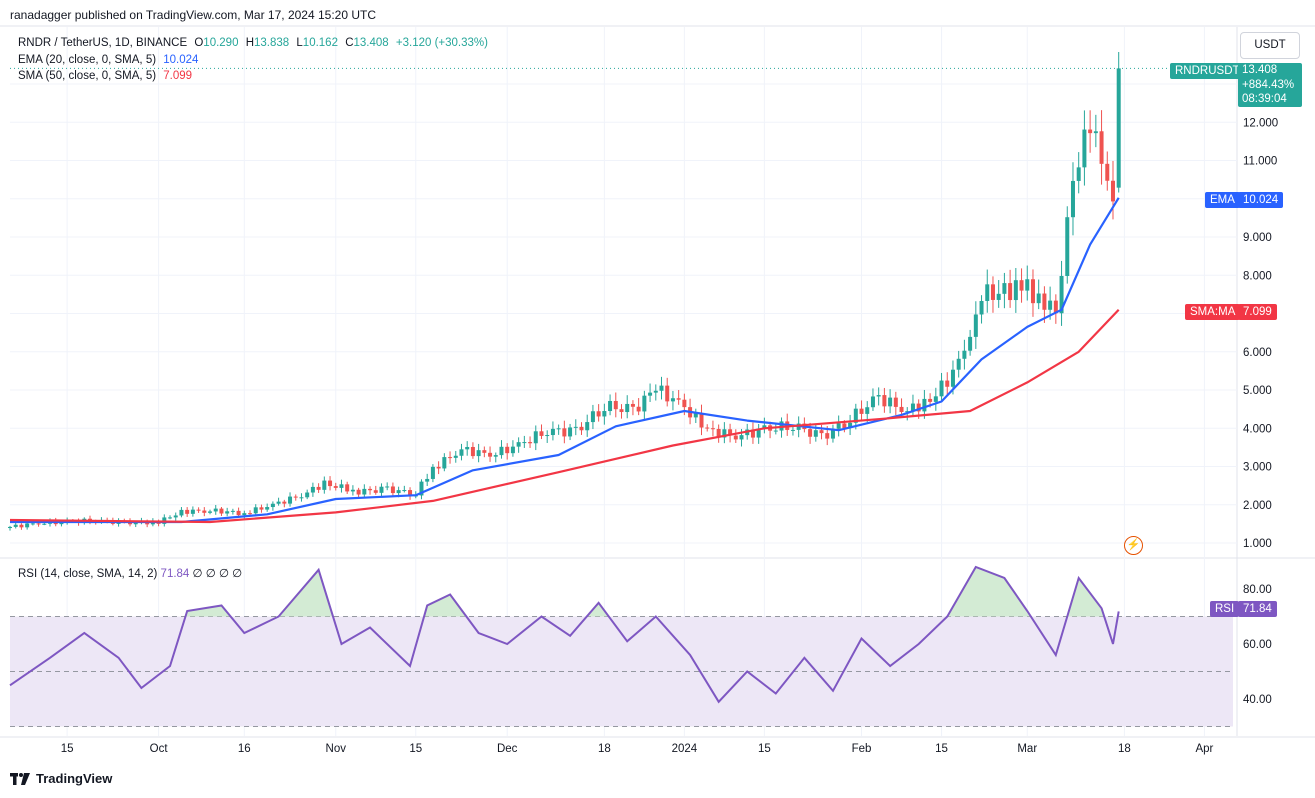 The image size is (1315, 798). Describe the element at coordinates (178, 76) in the screenshot. I see `sma-value: 7.099` at that location.